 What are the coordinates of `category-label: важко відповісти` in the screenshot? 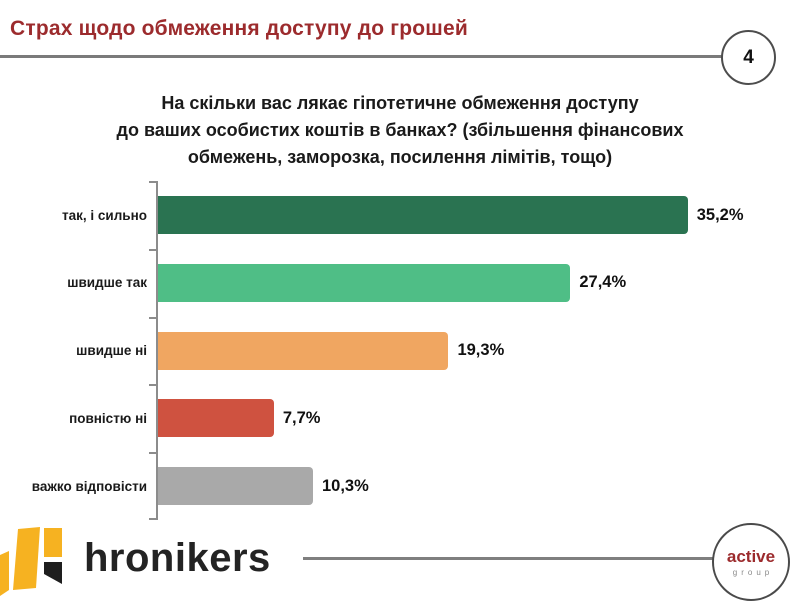 It's located at (89, 486).